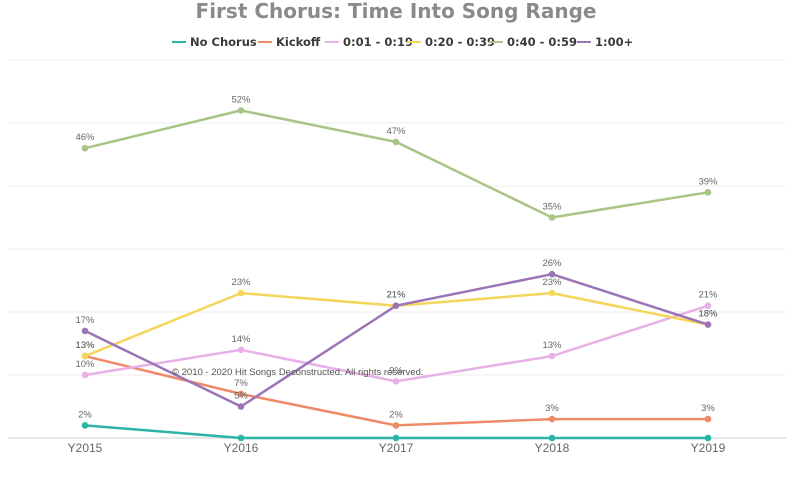 The image size is (792, 480). I want to click on legend-item-1-00: 1:00+, so click(605, 42).